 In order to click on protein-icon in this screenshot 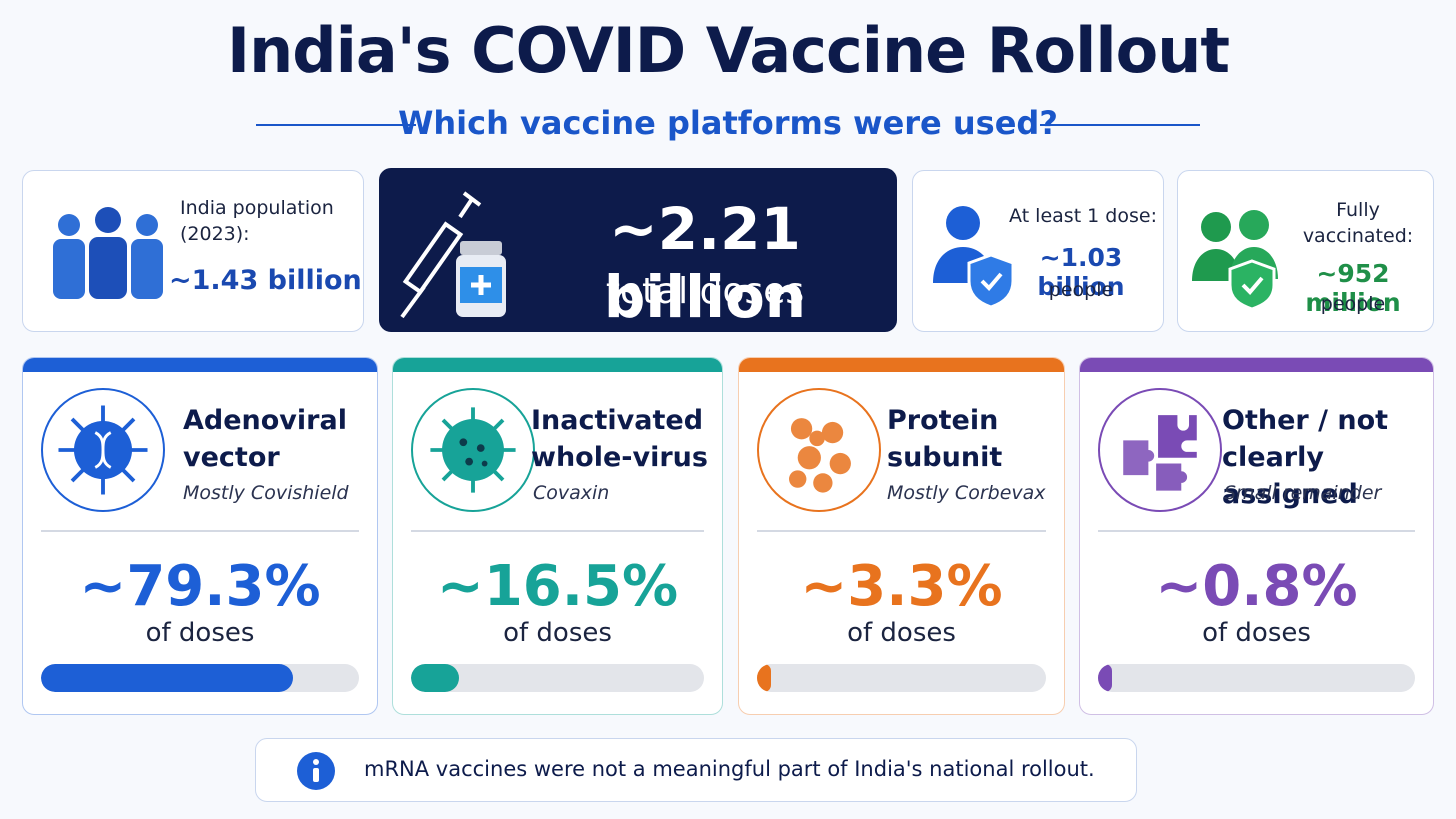, I will do `click(819, 450)`.